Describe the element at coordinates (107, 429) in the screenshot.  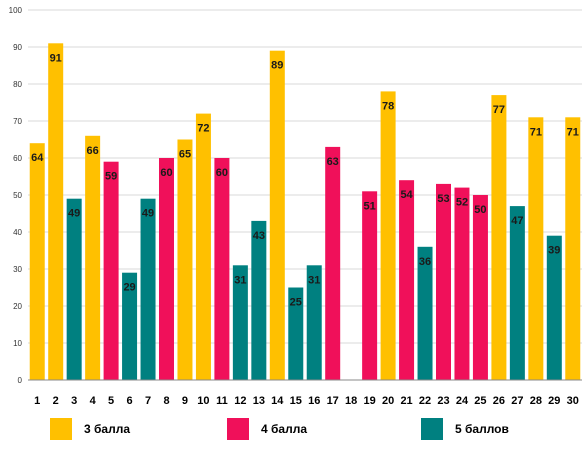
I see `legend-label-3-points: 3 балла` at that location.